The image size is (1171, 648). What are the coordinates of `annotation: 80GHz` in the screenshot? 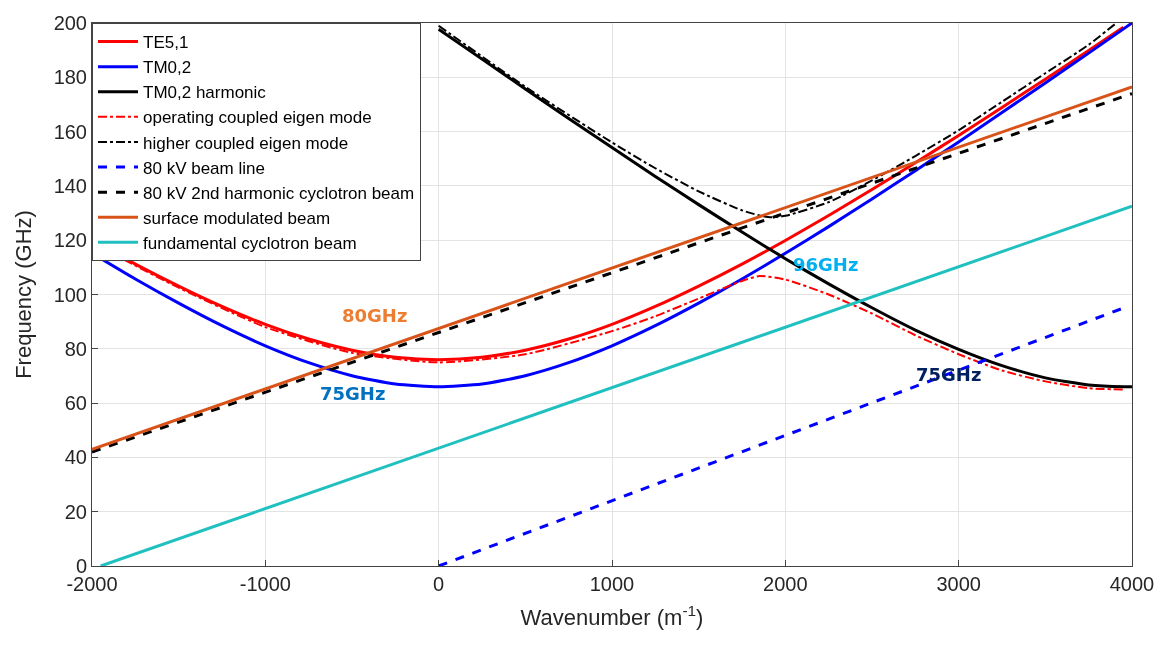 It's located at (375, 315).